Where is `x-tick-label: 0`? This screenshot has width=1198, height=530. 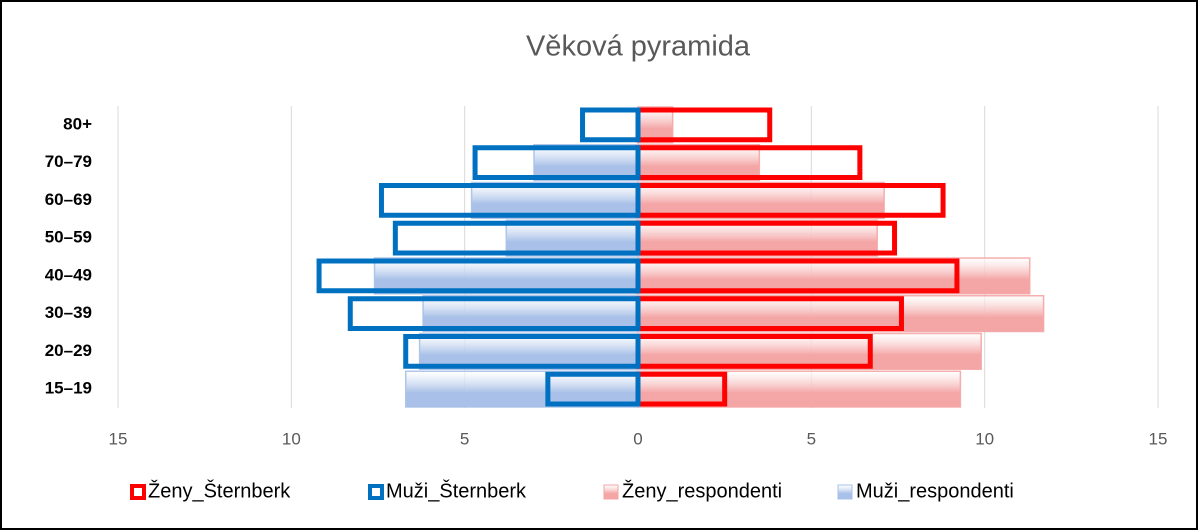 x-tick-label: 0 is located at coordinates (637, 438).